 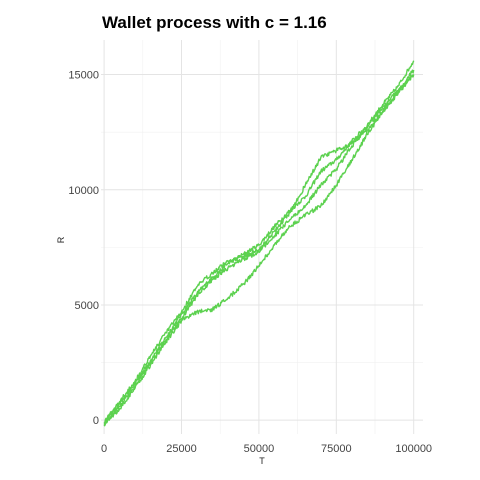 I want to click on x-axis-title: T, so click(x=262, y=461).